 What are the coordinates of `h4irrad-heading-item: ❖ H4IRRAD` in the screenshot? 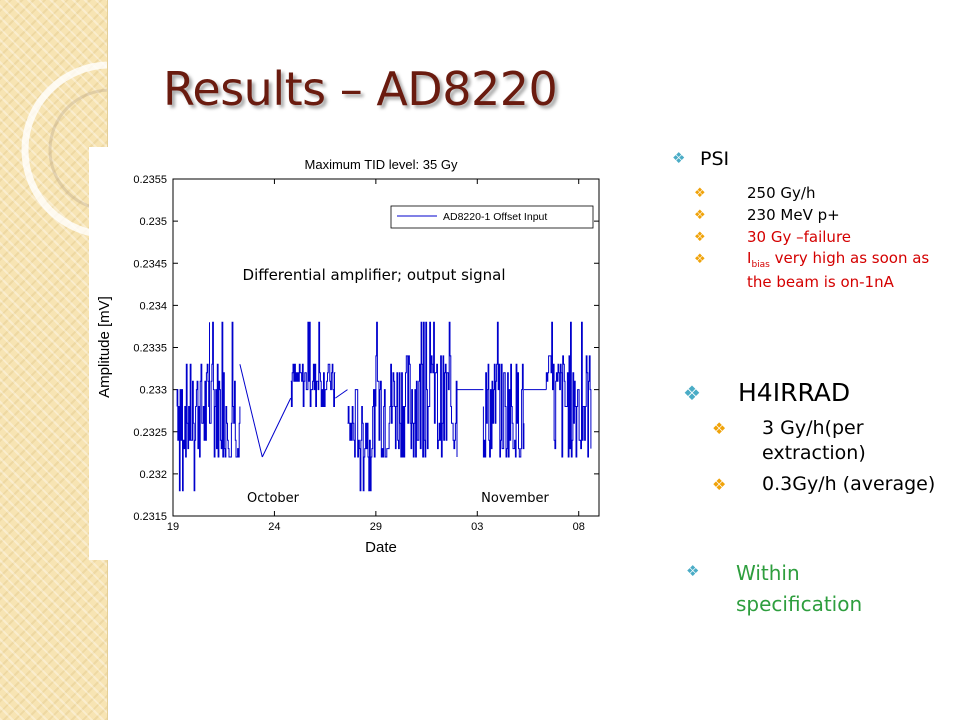 It's located at (818, 397).